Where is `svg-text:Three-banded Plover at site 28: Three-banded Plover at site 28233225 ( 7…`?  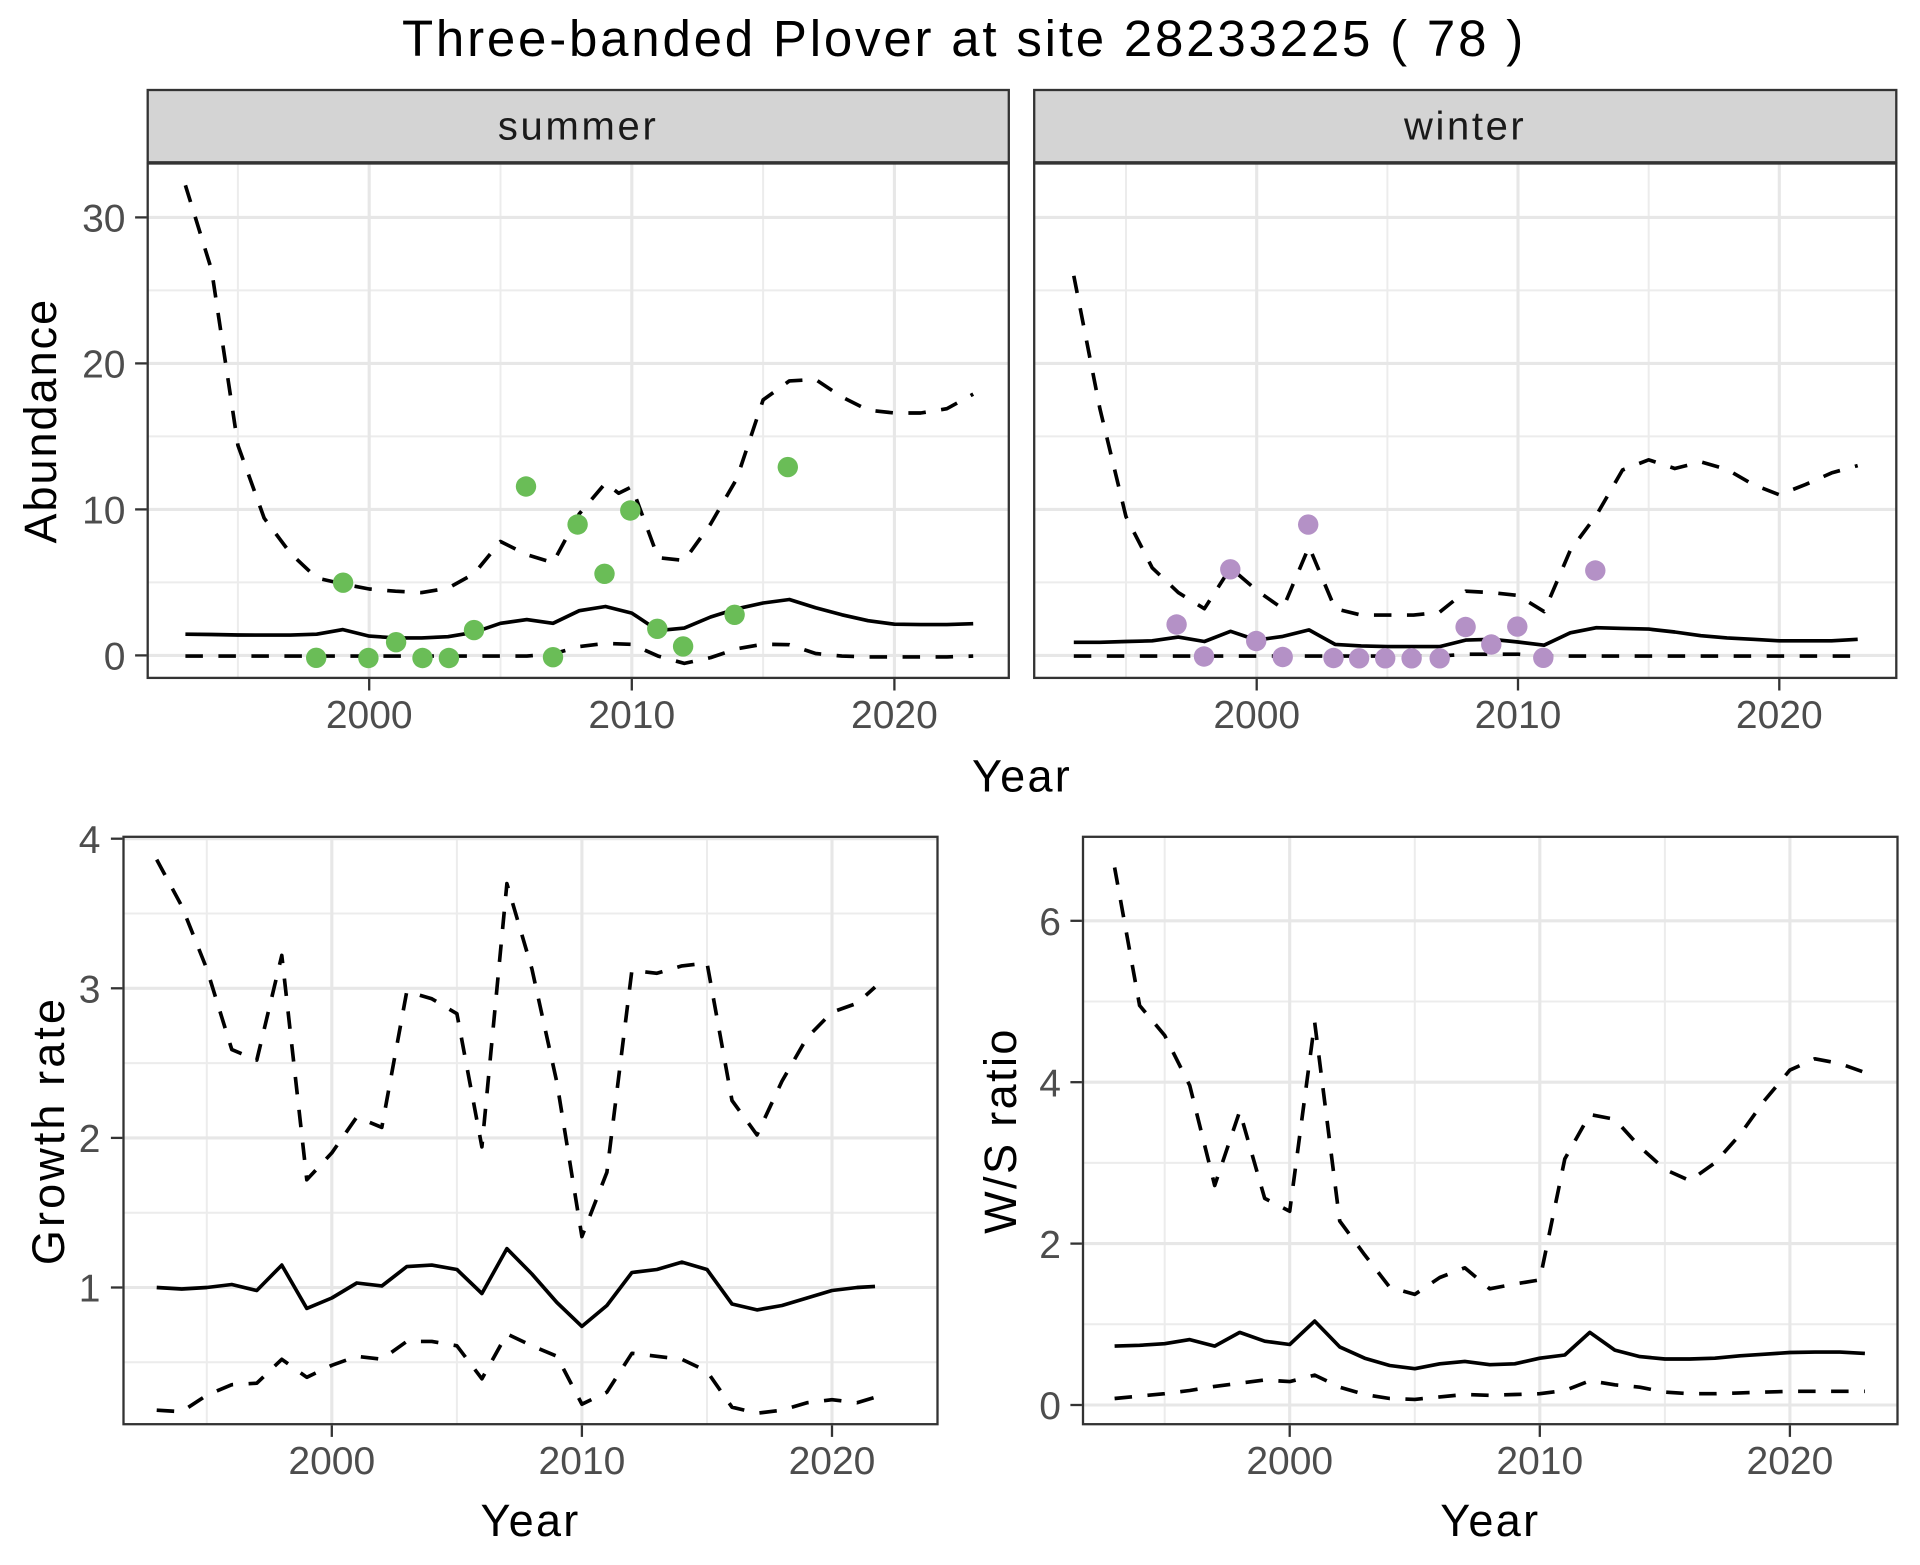
svg-text:Three-banded Plover at site 28: Three-banded Plover at site 28233225 ( 7… is located at coordinates (964, 38).